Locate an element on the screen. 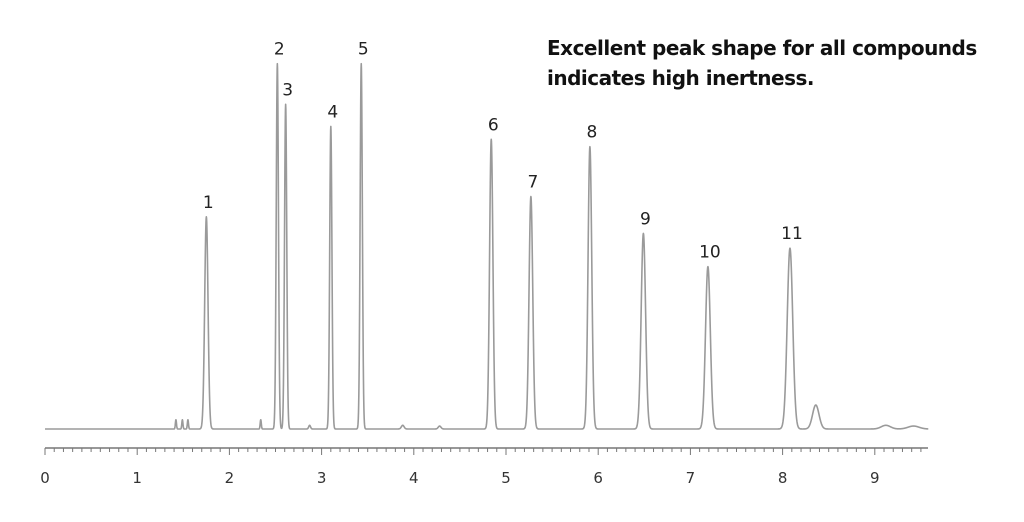 This screenshot has width=1024, height=522. x-axis: 0 1 2 3 4 5 6 7 8 9 is located at coordinates (484, 467).